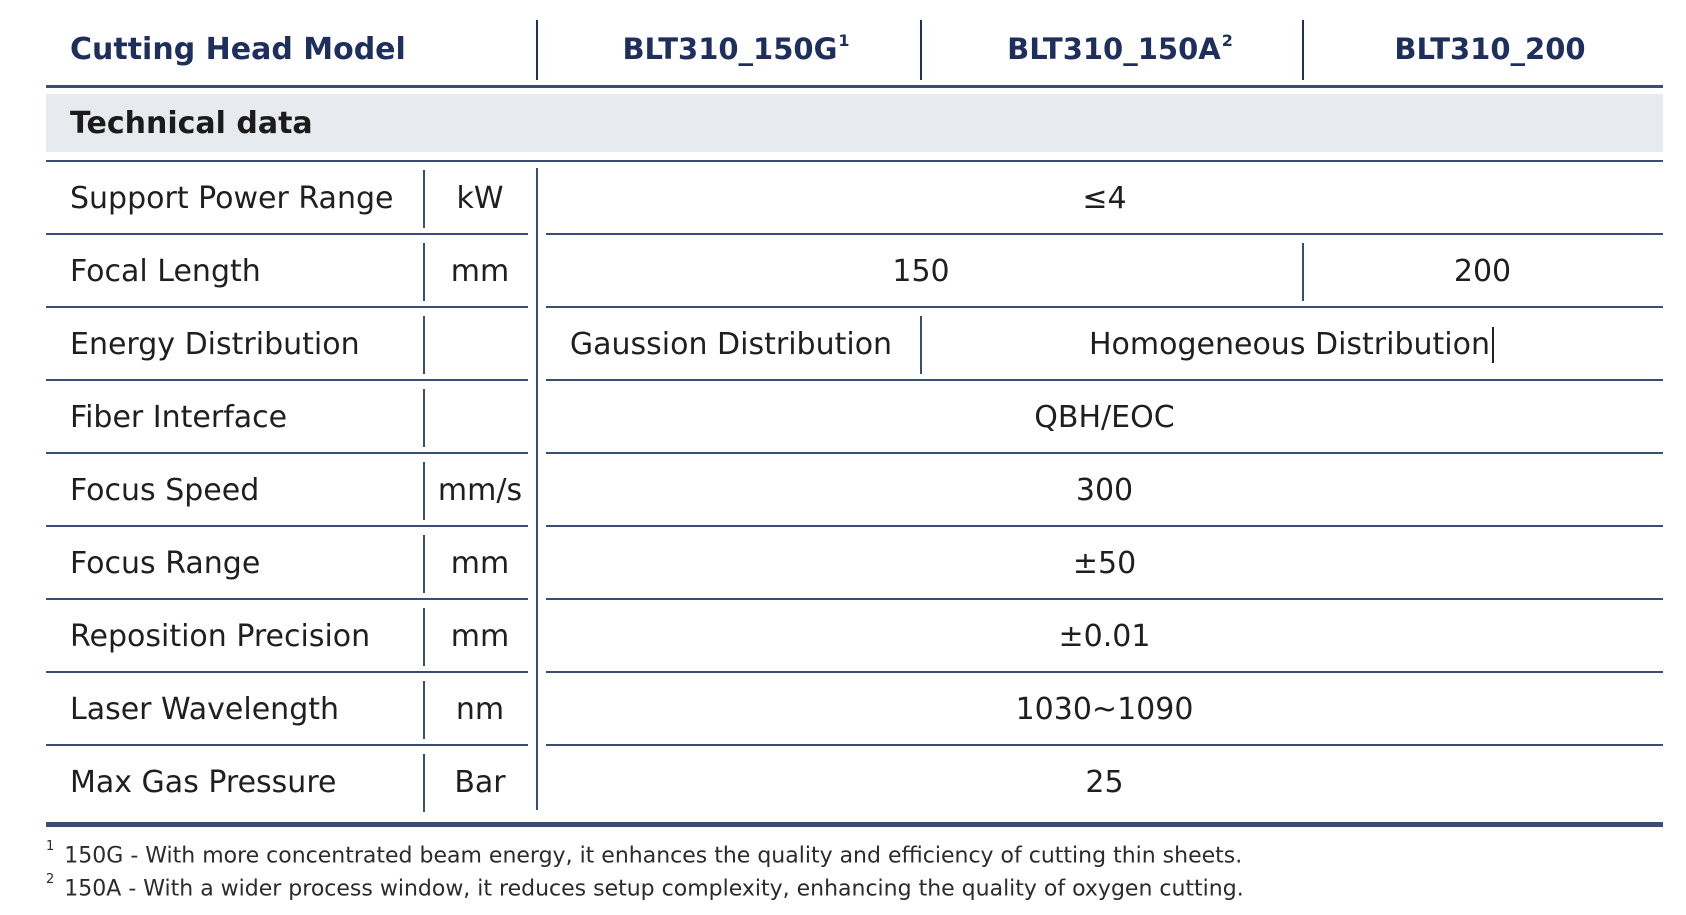 This screenshot has width=1686, height=915. Describe the element at coordinates (480, 782) in the screenshot. I see `unit-label: Bar` at that location.